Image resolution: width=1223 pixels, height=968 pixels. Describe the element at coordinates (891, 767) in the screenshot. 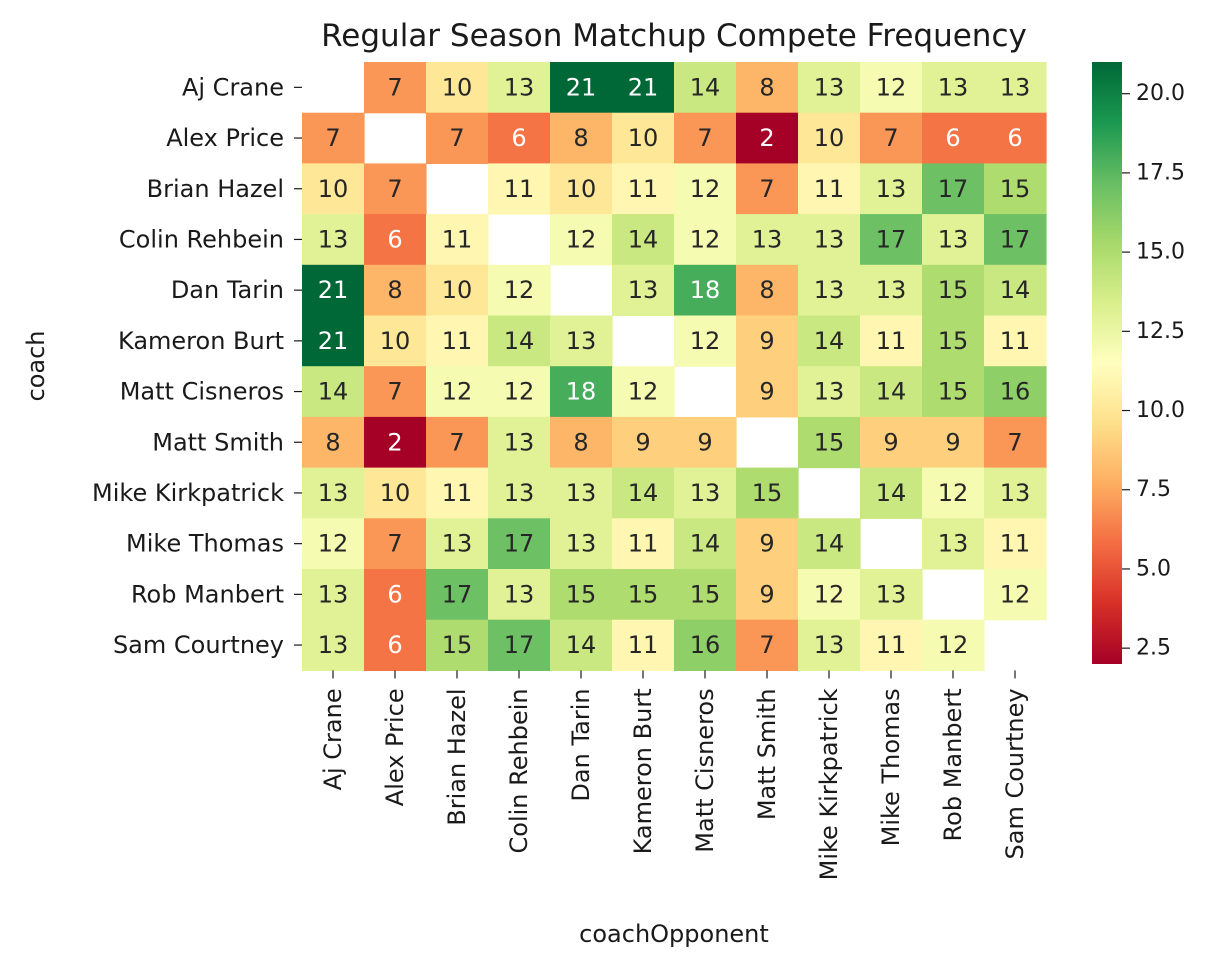

I see `x-tick-label: Mike Thomas` at that location.